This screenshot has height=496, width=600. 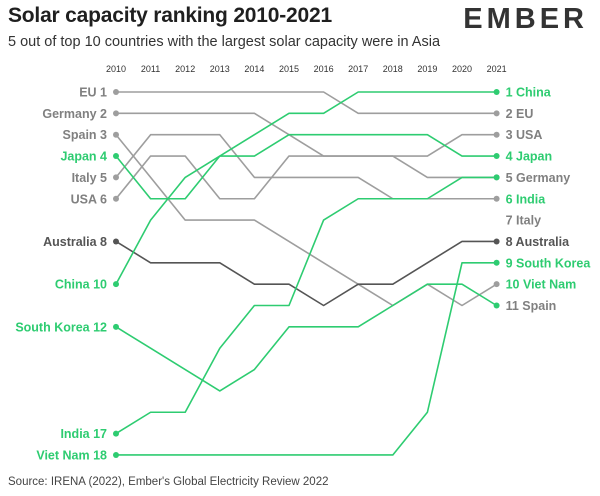 I want to click on end-label-china: 1 China, so click(x=529, y=93).